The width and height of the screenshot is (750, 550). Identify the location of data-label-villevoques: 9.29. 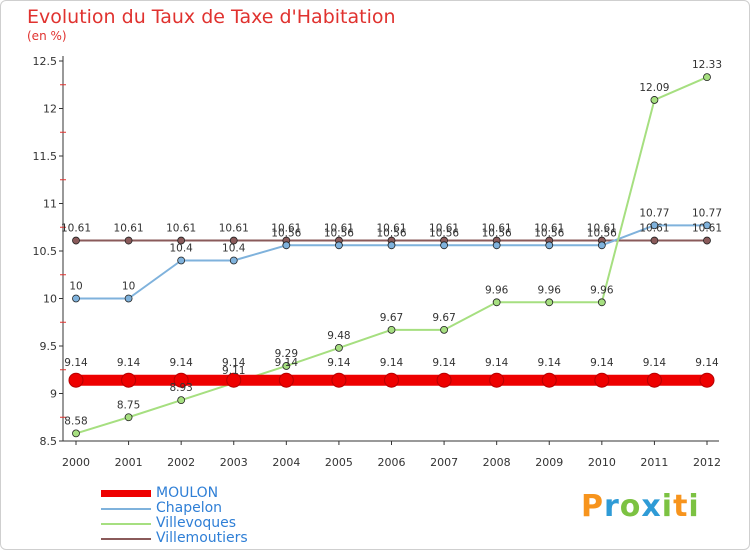
(286, 354).